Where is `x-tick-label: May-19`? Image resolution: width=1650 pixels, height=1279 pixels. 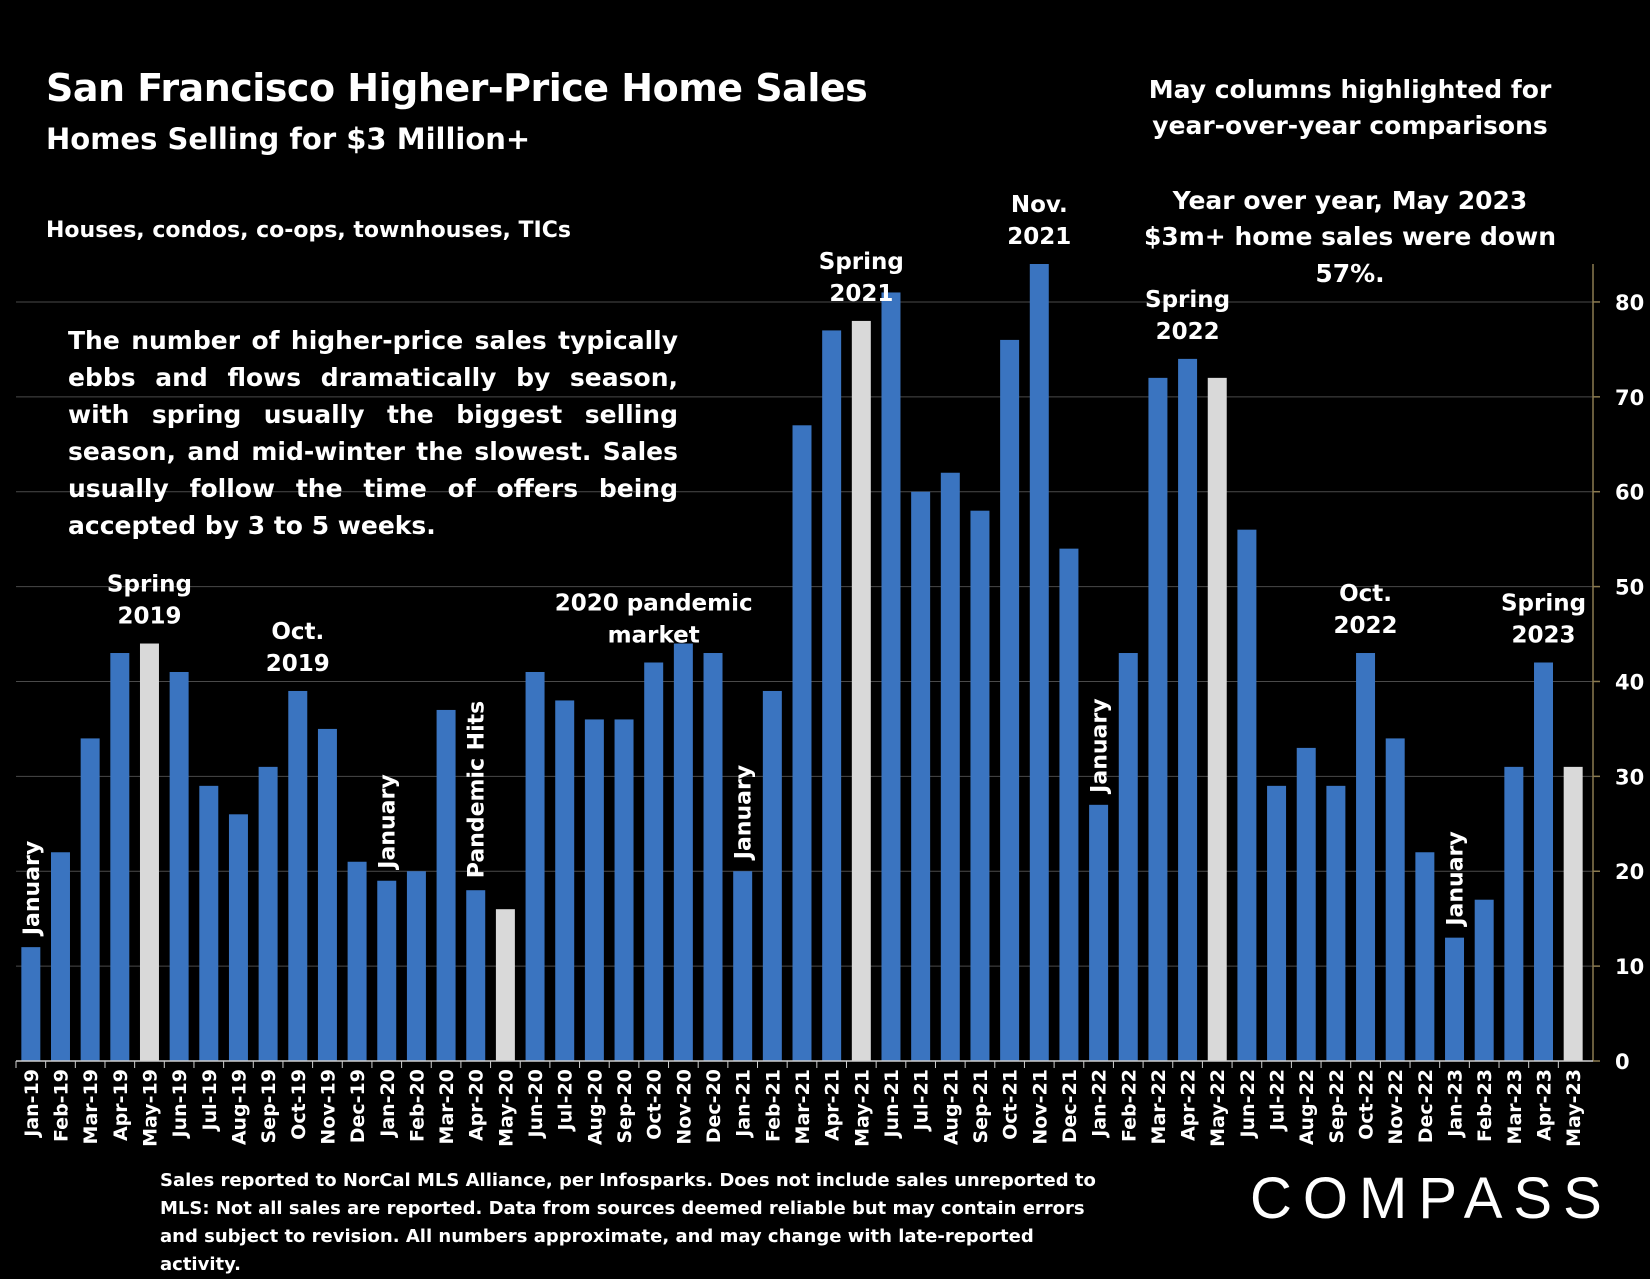
x-tick-label: May-19 is located at coordinates (150, 1108).